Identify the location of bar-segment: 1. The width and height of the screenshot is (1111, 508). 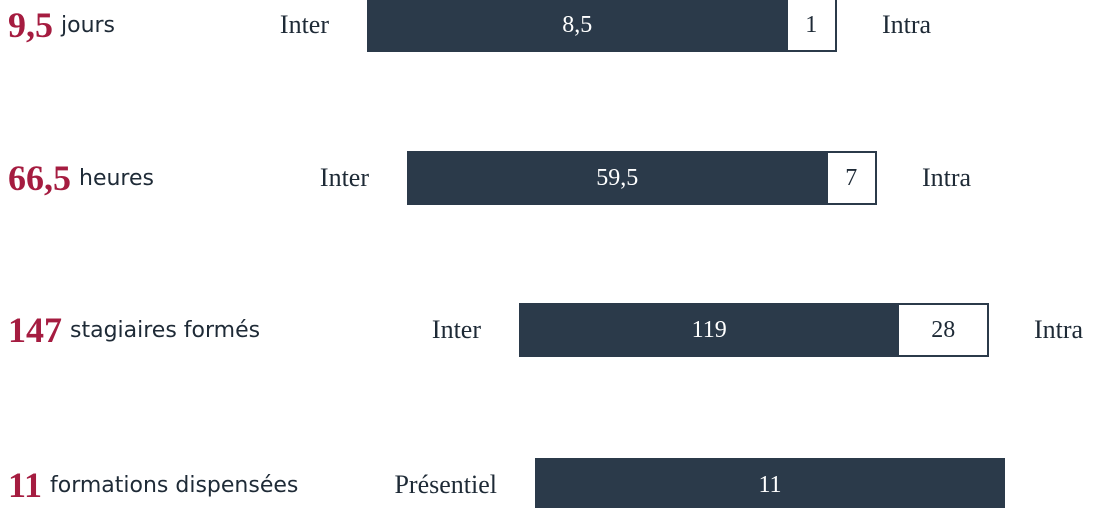
(812, 26).